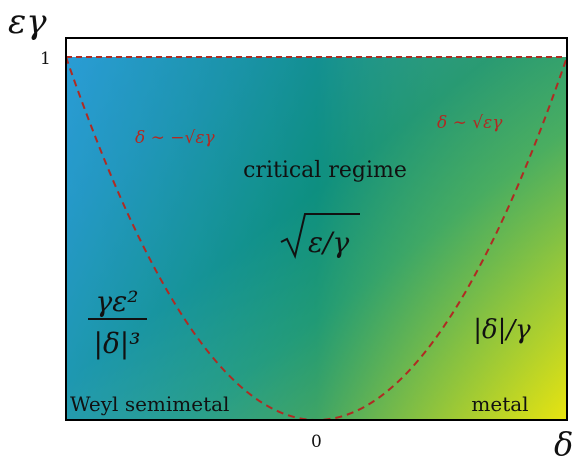 The image size is (573, 460). What do you see at coordinates (117, 301) in the screenshot?
I see `weyl-formula-numerator: γε²` at bounding box center [117, 301].